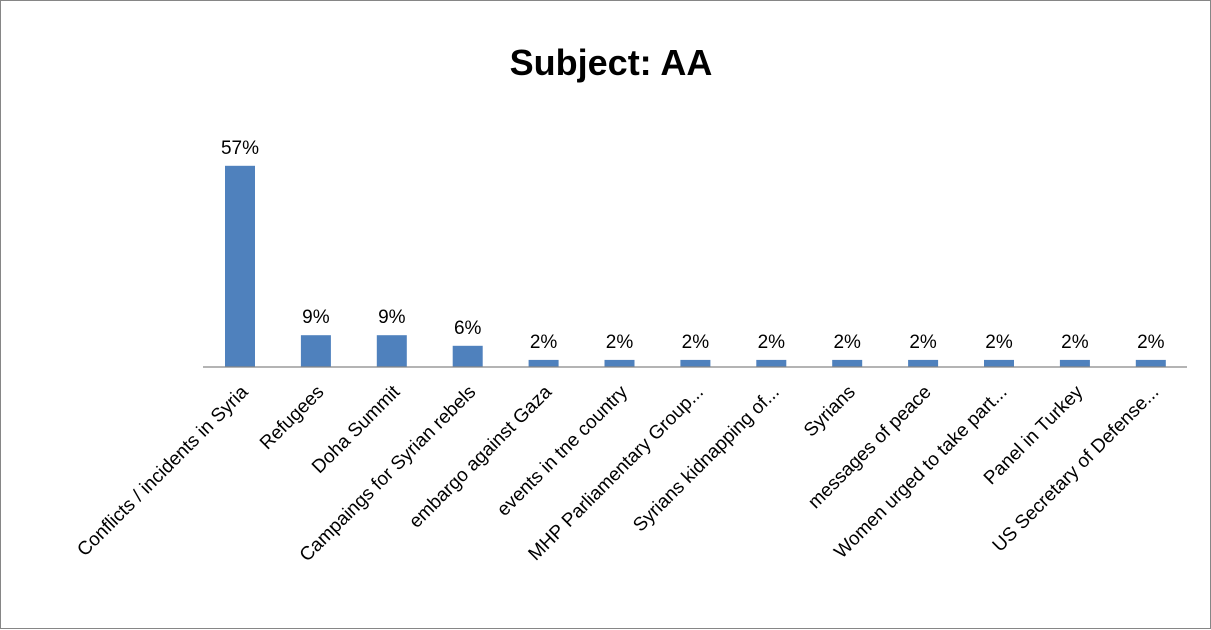  I want to click on data-label: 57%, so click(240, 148).